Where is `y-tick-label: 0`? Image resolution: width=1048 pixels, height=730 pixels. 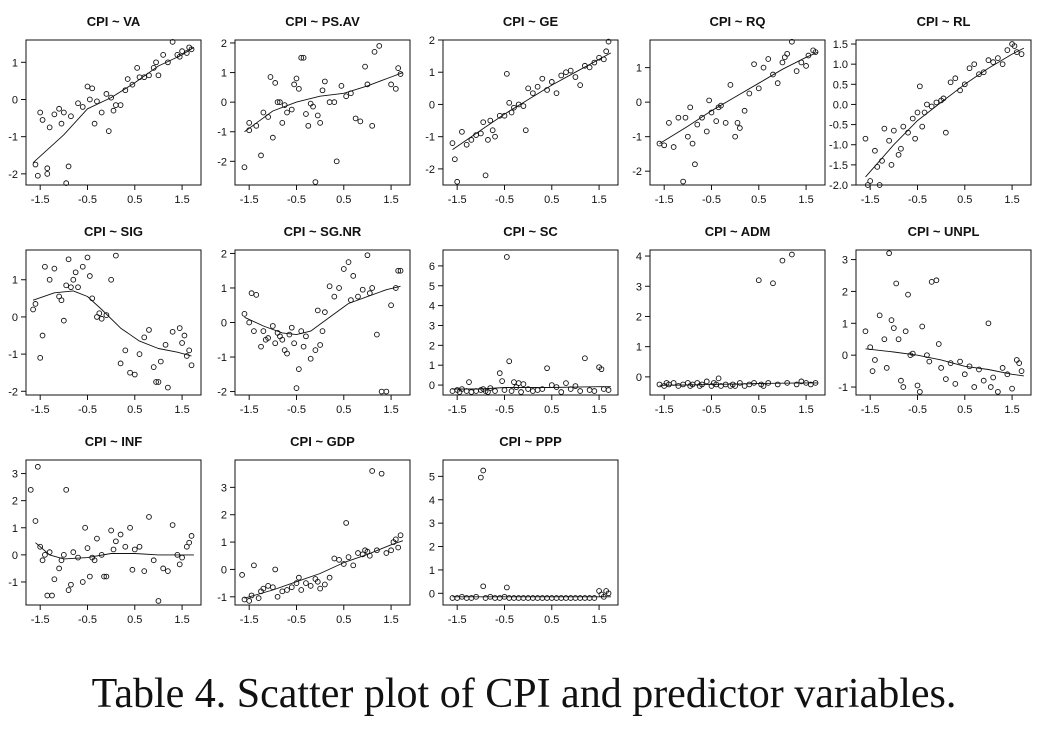 y-tick-label: 0 is located at coordinates (432, 105).